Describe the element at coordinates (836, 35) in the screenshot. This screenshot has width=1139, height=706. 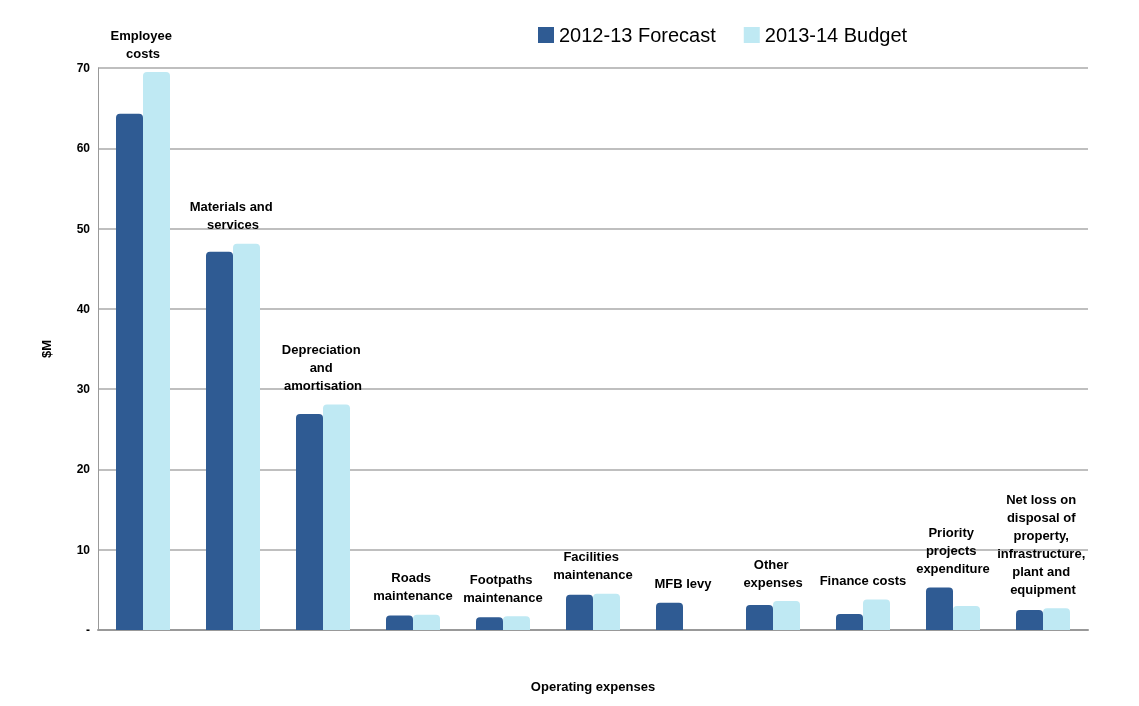
I see `legend-label: 2013-14 Budget` at that location.